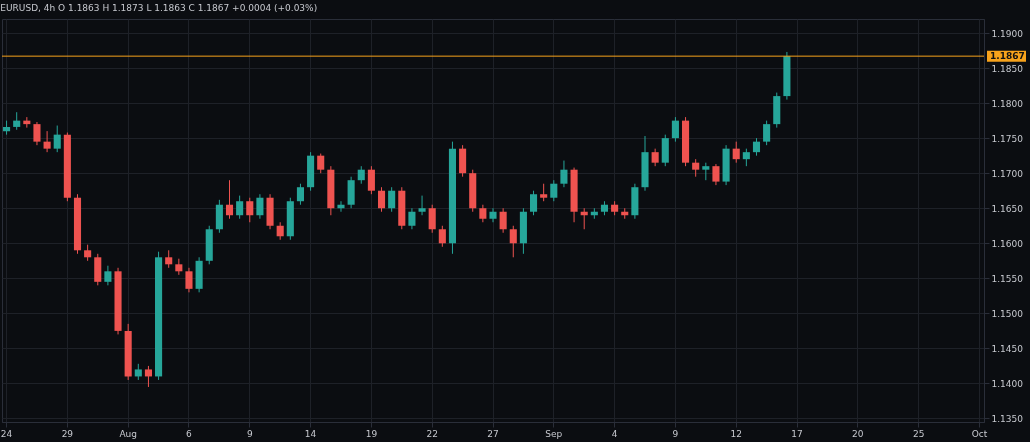 The image size is (1030, 442). What do you see at coordinates (736, 433) in the screenshot?
I see `x-tick-label: 12` at bounding box center [736, 433].